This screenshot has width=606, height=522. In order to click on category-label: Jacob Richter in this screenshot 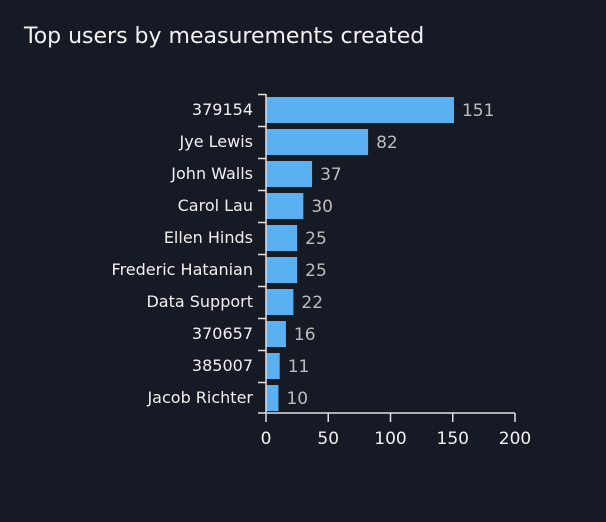, I will do `click(199, 397)`.